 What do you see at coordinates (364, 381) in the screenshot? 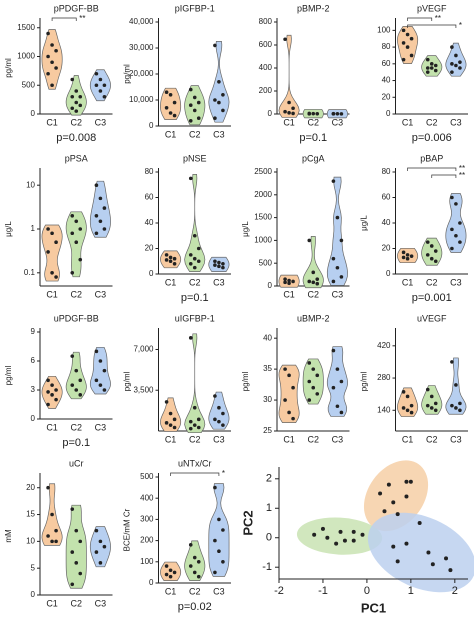
I see `y-axis-label: pg/ml` at bounding box center [364, 381].